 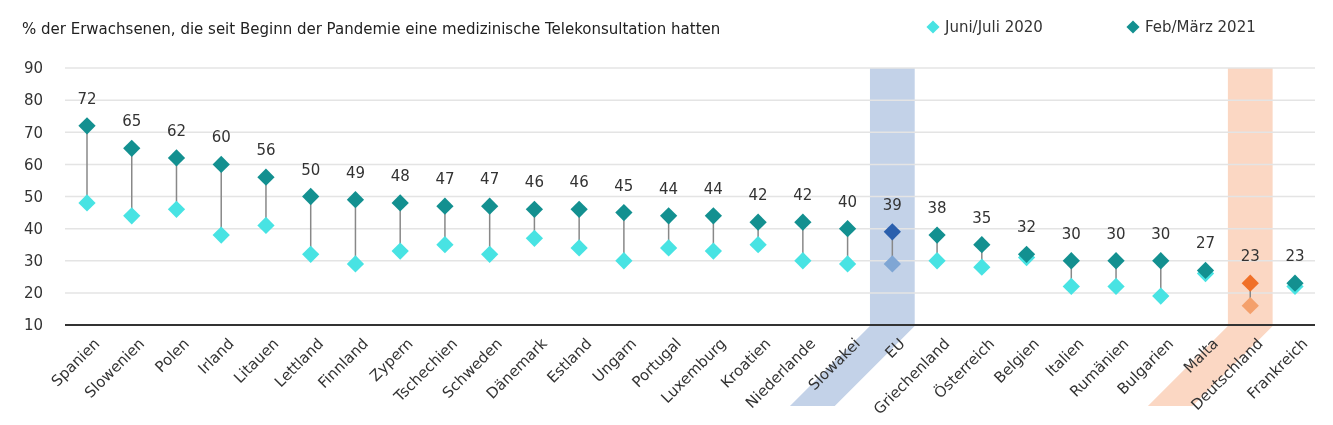 I want to click on data-label: 45, so click(x=624, y=185).